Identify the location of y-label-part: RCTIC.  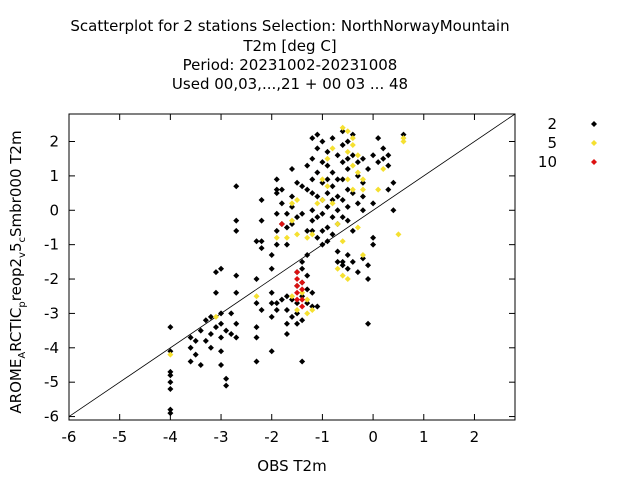
(16, 330).